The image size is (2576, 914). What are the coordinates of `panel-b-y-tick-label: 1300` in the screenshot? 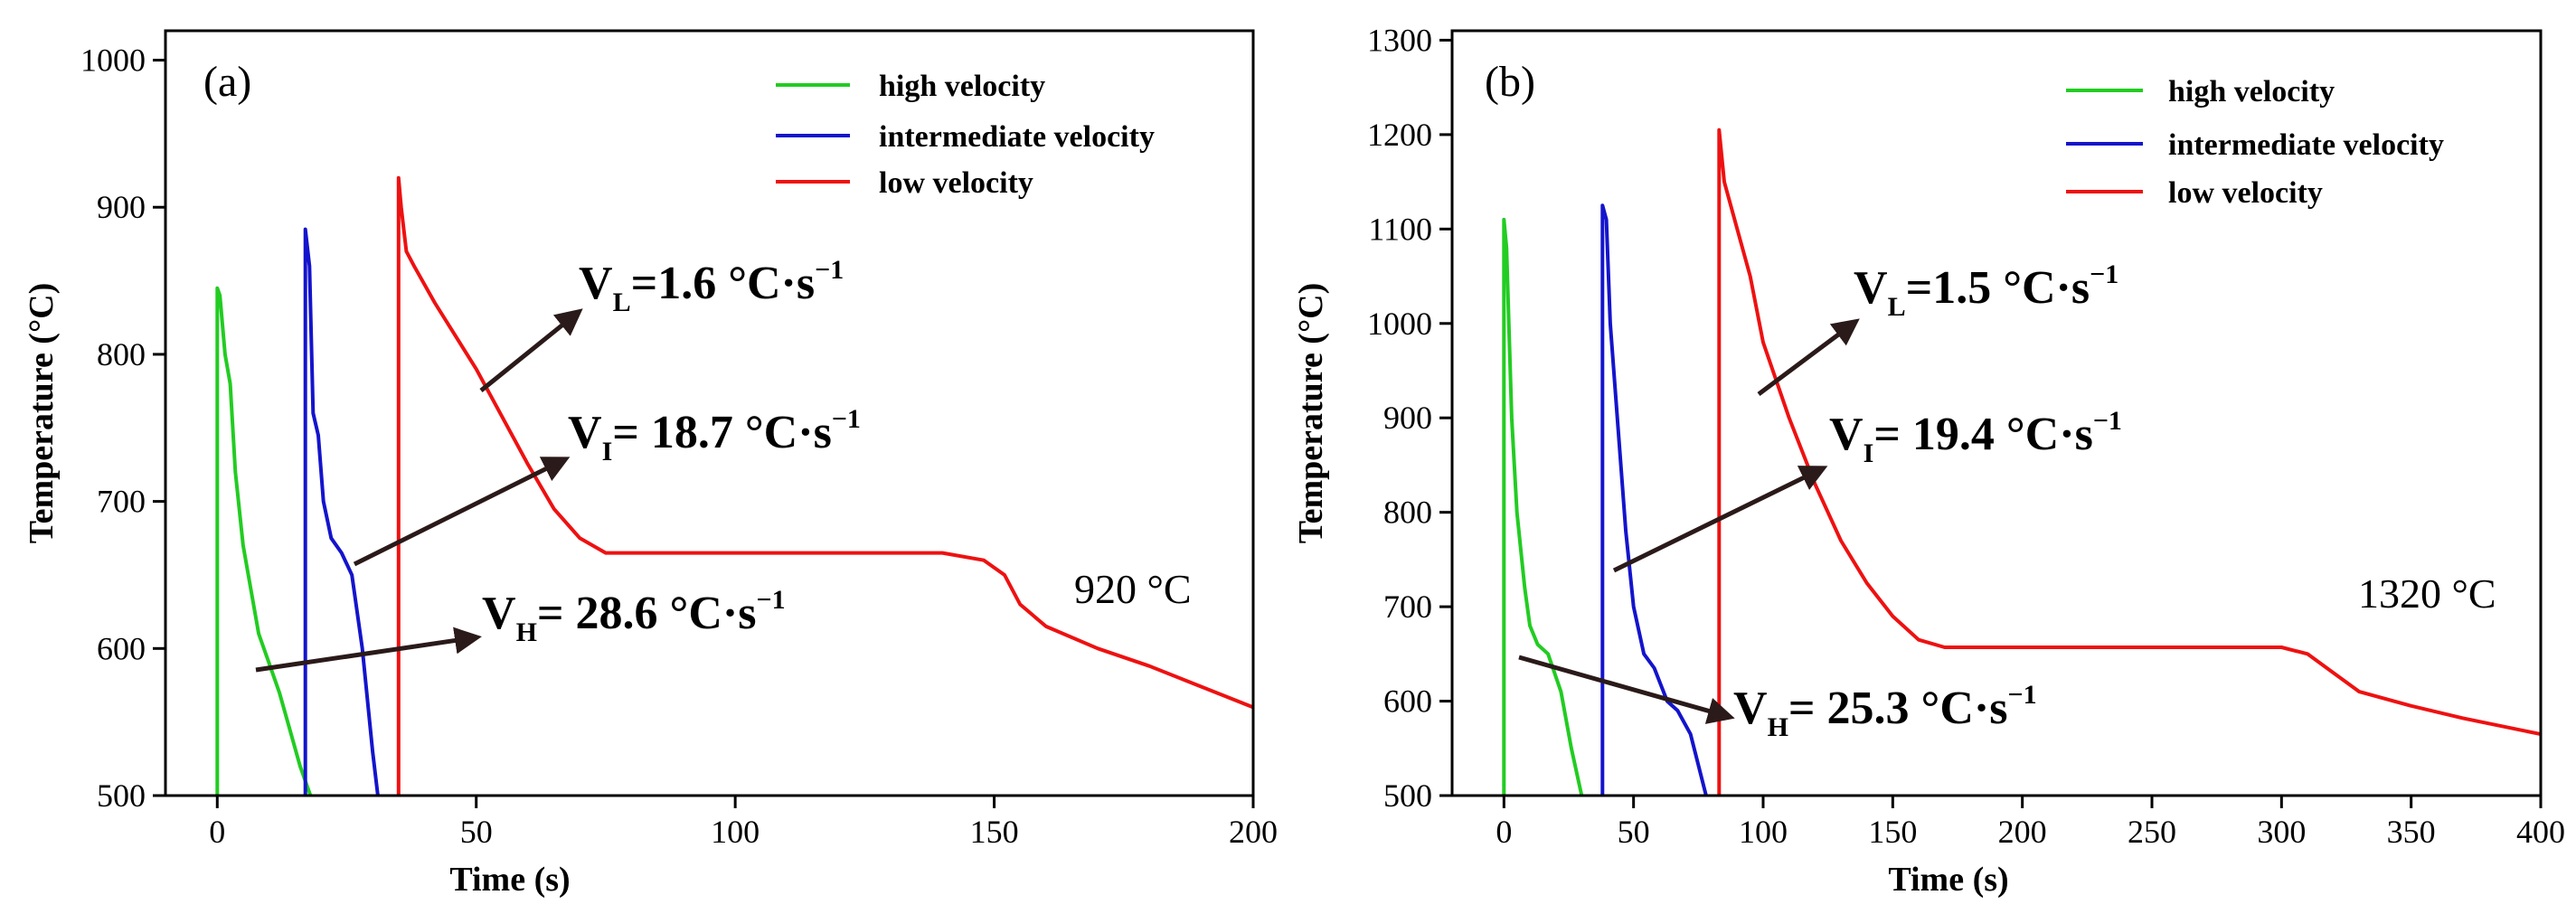 It's located at (1399, 40).